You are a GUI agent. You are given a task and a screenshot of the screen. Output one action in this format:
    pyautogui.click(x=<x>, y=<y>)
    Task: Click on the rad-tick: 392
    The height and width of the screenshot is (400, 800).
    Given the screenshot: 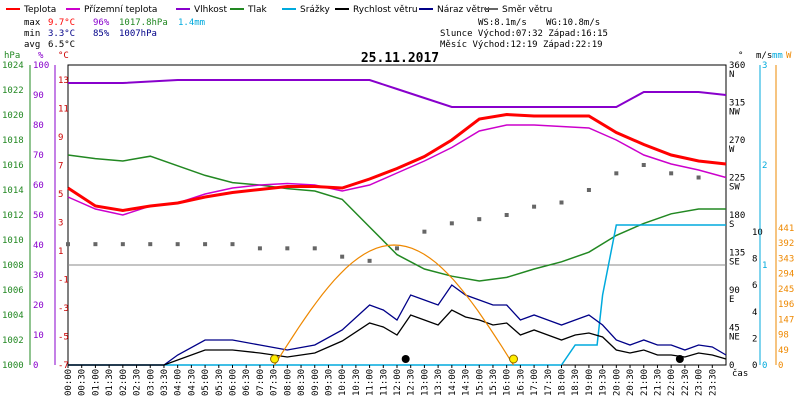 What is the action you would take?
    pyautogui.click(x=786, y=244)
    